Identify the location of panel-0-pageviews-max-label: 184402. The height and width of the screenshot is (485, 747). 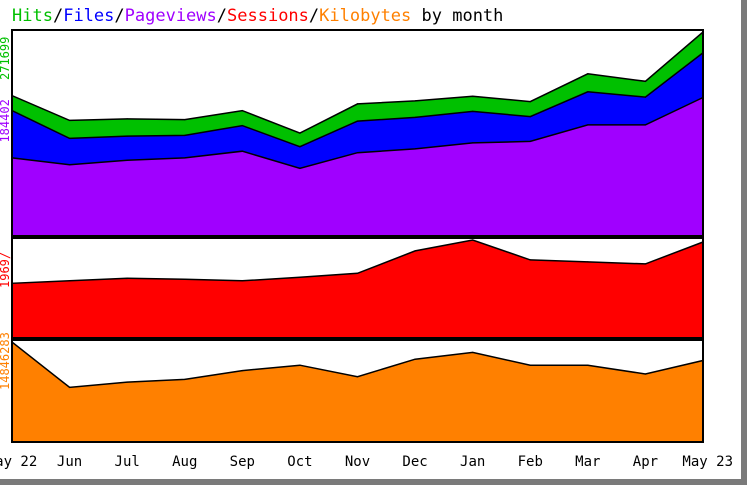
(6, 120).